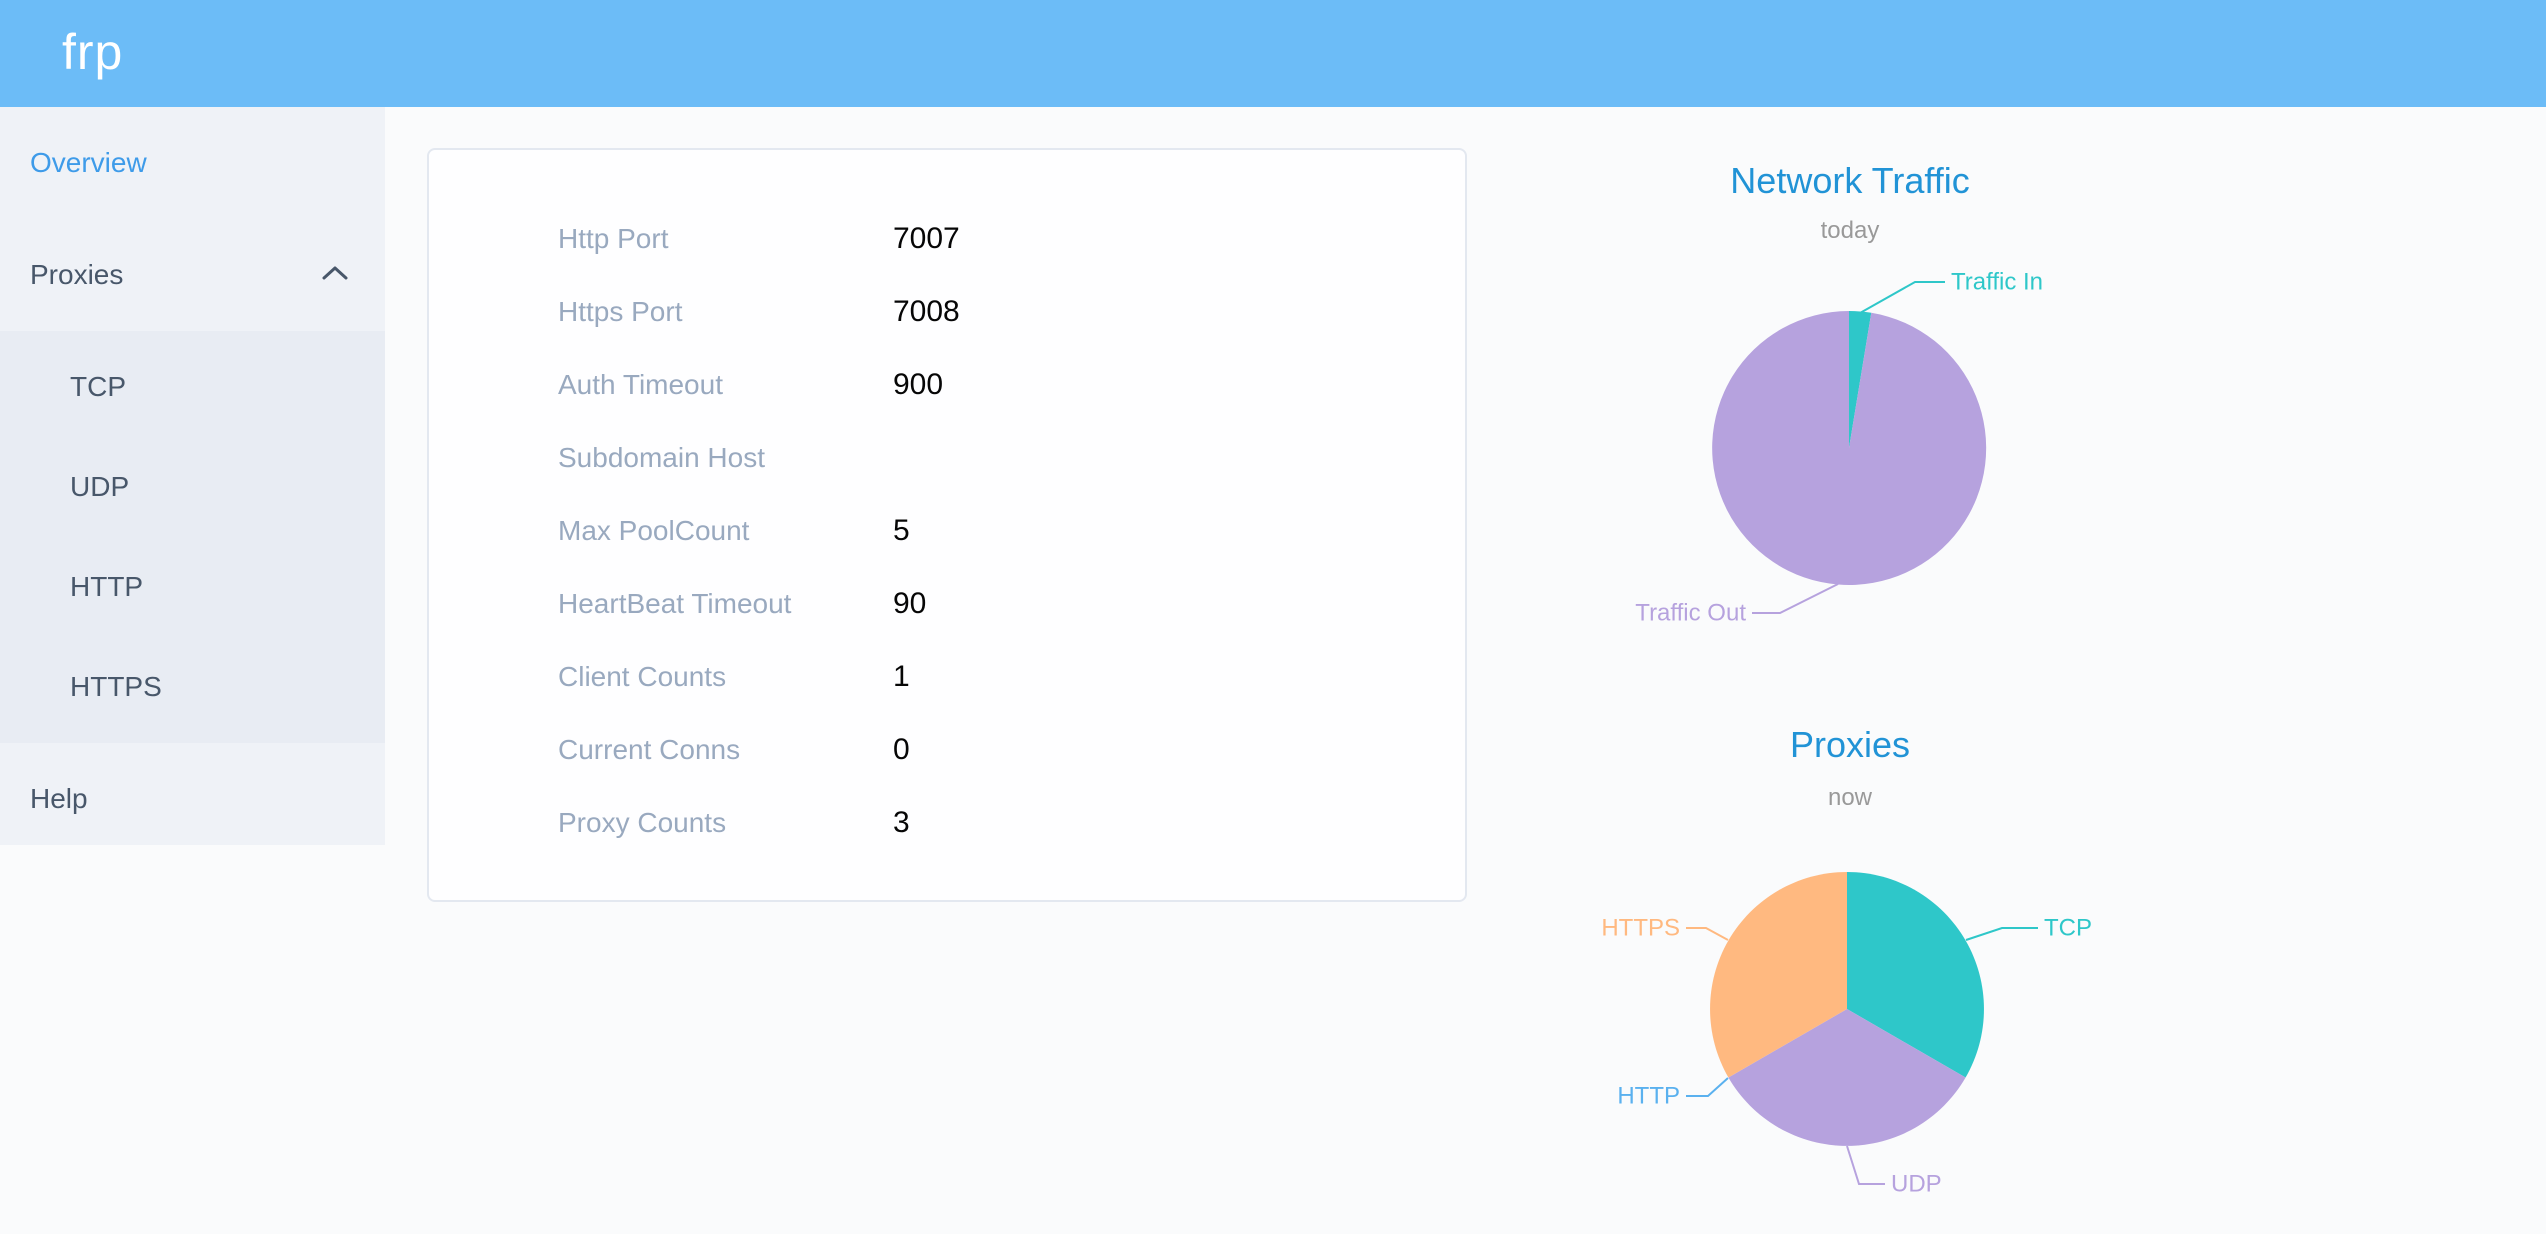 This screenshot has height=1234, width=2546. I want to click on config-row-client-counts: Client Counts 1, so click(947, 676).